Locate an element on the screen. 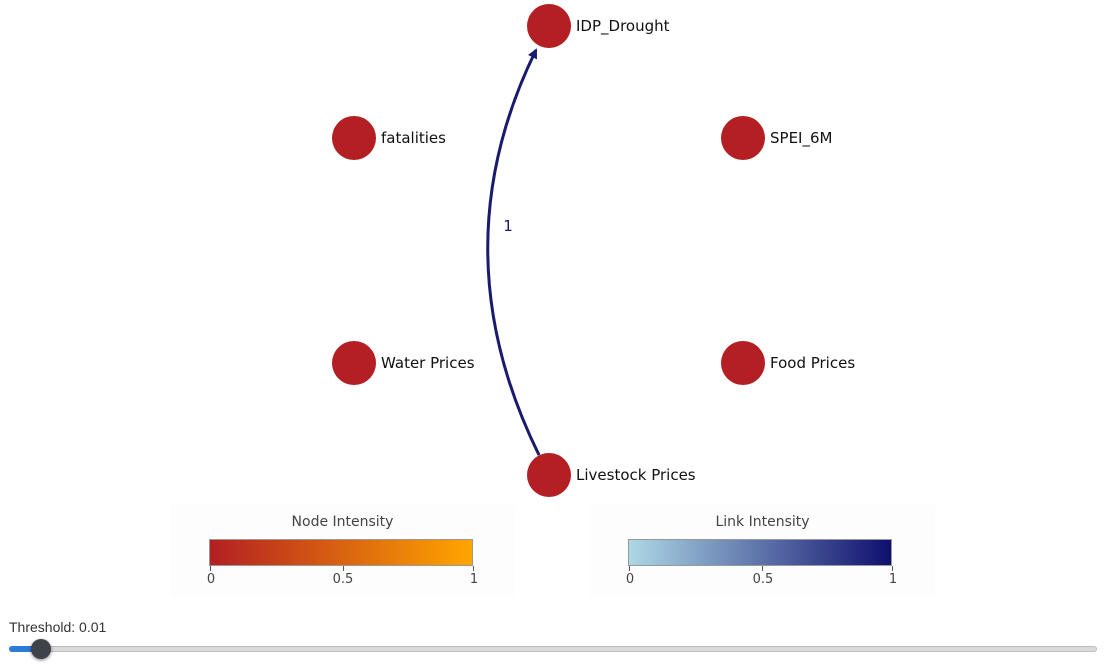  edges-layer: 1 is located at coordinates (513, 252).